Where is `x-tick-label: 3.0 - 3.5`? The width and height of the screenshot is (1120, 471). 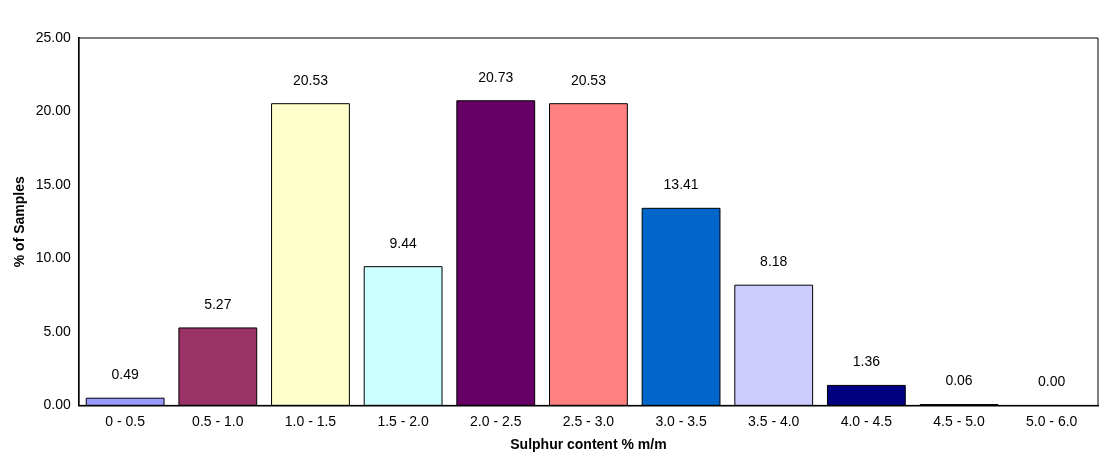
x-tick-label: 3.0 - 3.5 is located at coordinates (681, 420).